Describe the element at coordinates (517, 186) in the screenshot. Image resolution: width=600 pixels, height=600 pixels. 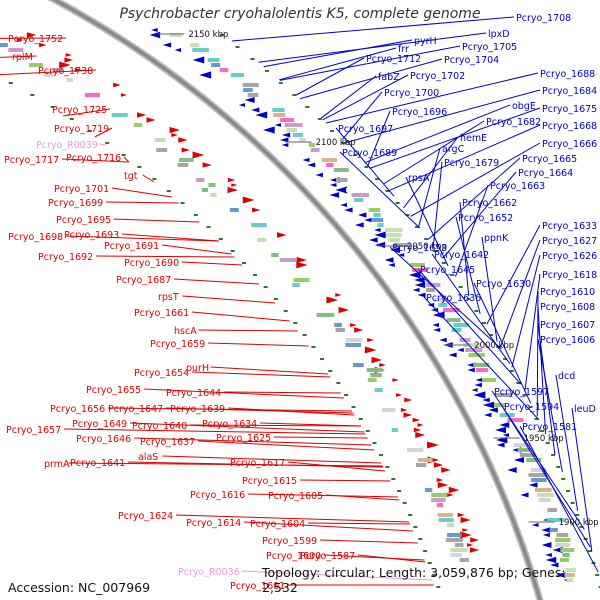
I see `right-gene-label: Pcryo_1663` at that location.